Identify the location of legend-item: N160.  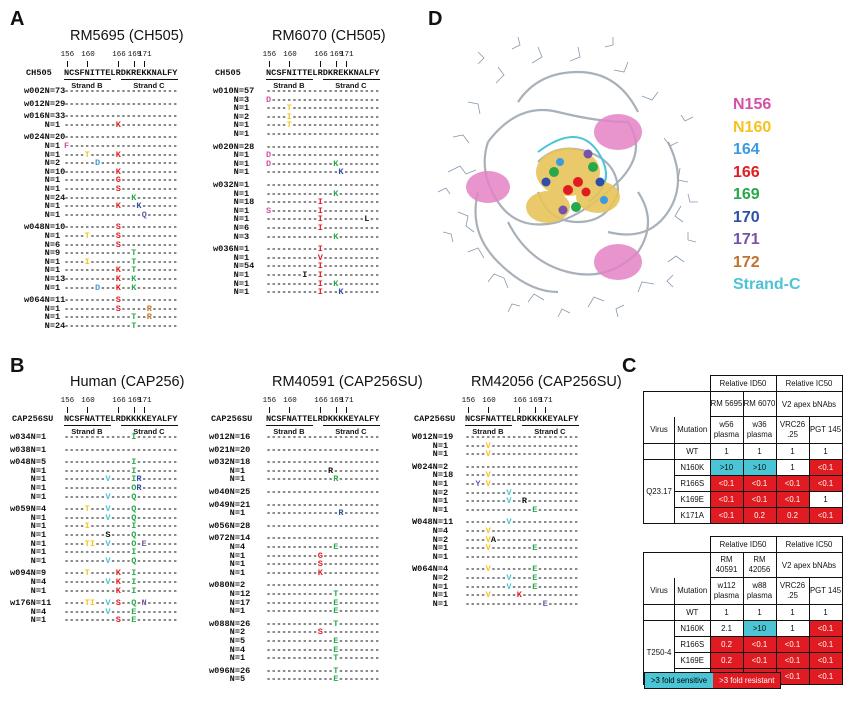
(752, 127).